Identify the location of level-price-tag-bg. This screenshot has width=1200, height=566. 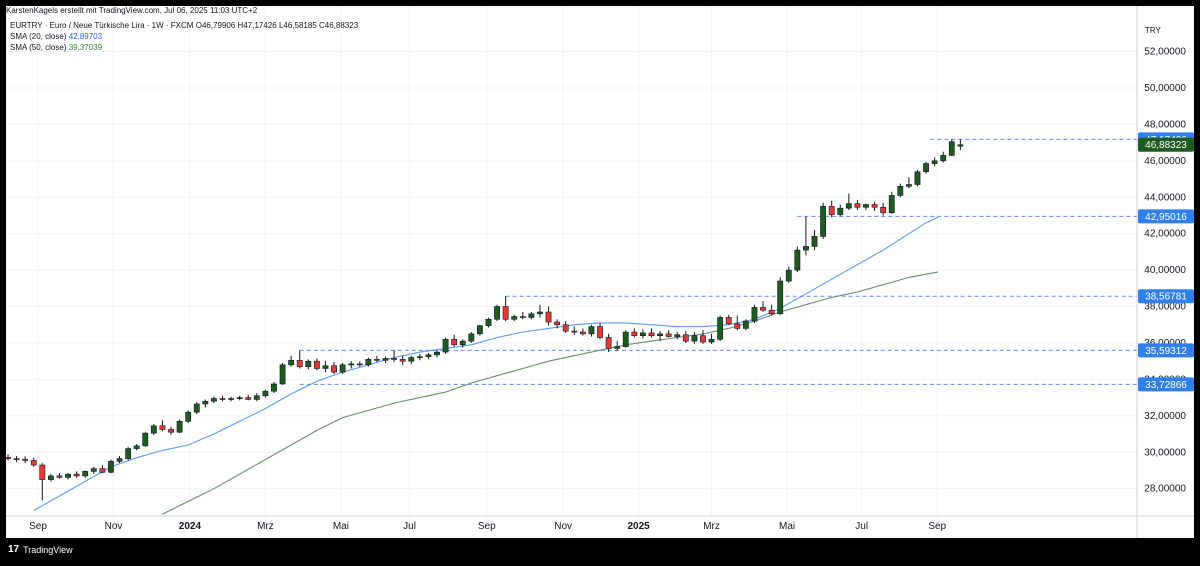
(1166, 296).